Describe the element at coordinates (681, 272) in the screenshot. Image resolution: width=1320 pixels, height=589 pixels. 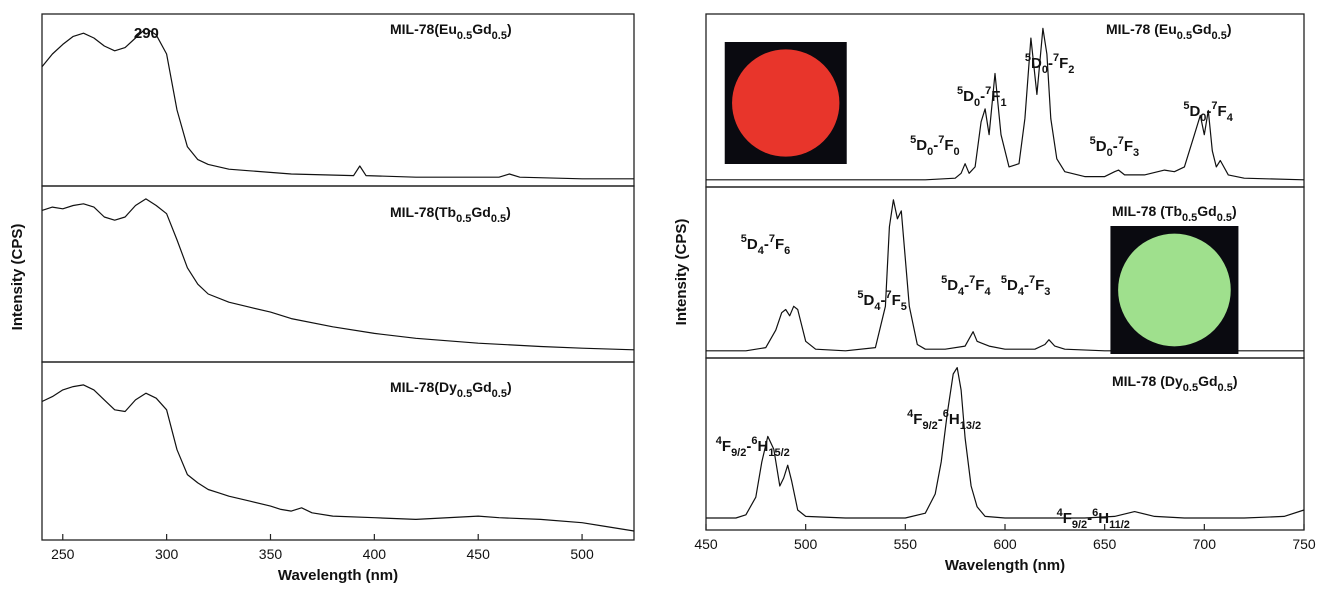
I see `y-axis-title: Intensity (CPS)` at that location.